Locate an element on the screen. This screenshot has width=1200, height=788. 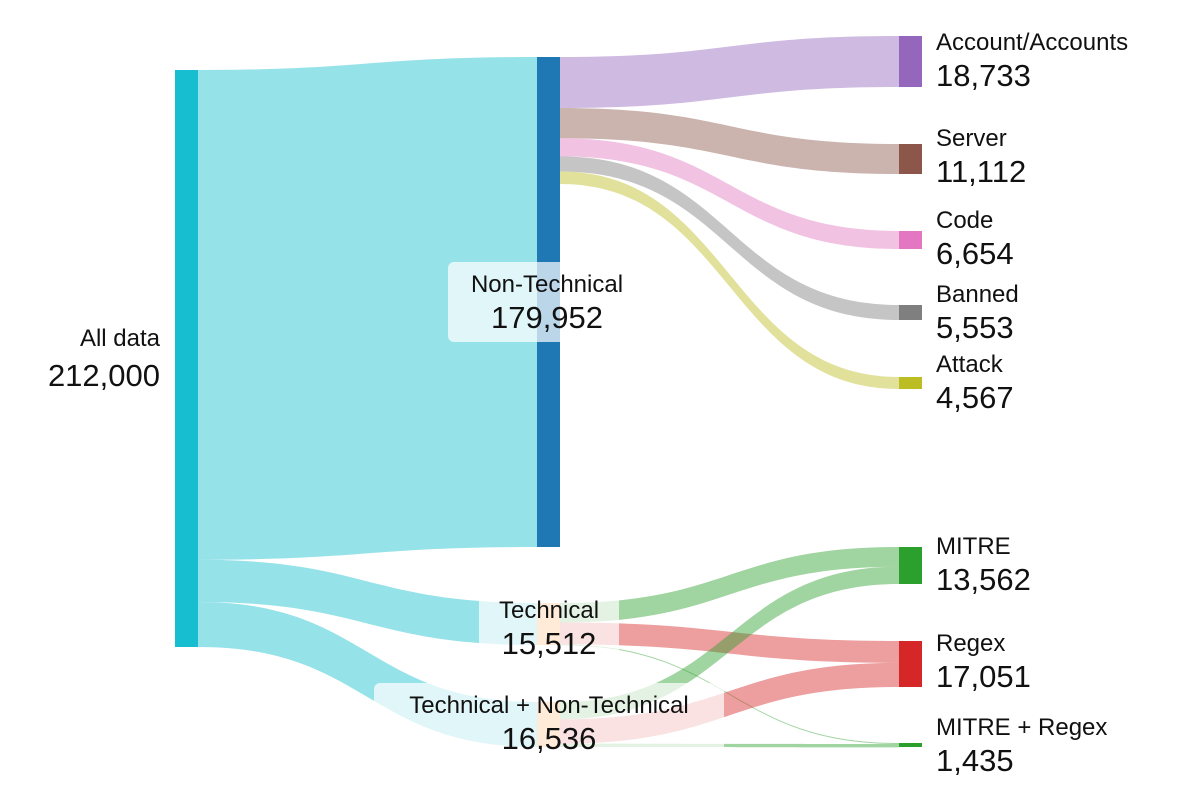
link-nontech-to-banned is located at coordinates (729, 238).